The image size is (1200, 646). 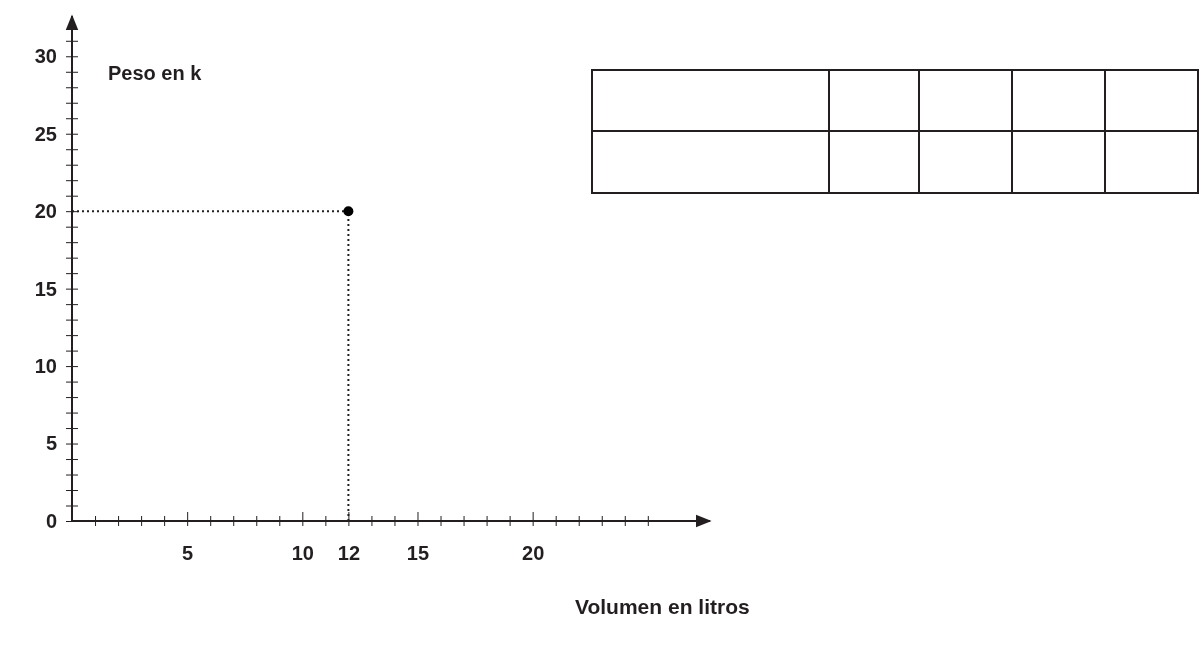 What do you see at coordinates (302, 553) in the screenshot?
I see `x-tick-label: 10` at bounding box center [302, 553].